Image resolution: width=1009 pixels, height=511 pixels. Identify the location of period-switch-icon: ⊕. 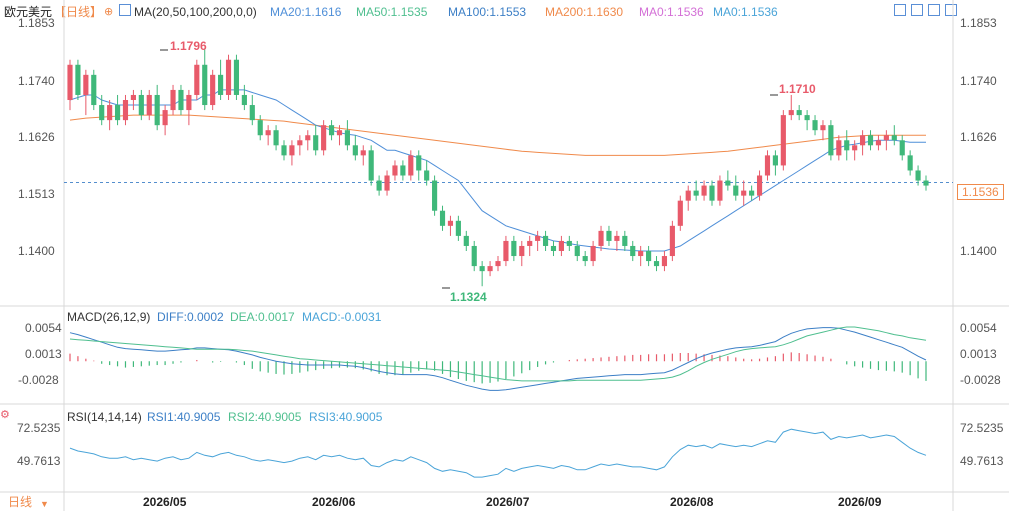
(109, 12).